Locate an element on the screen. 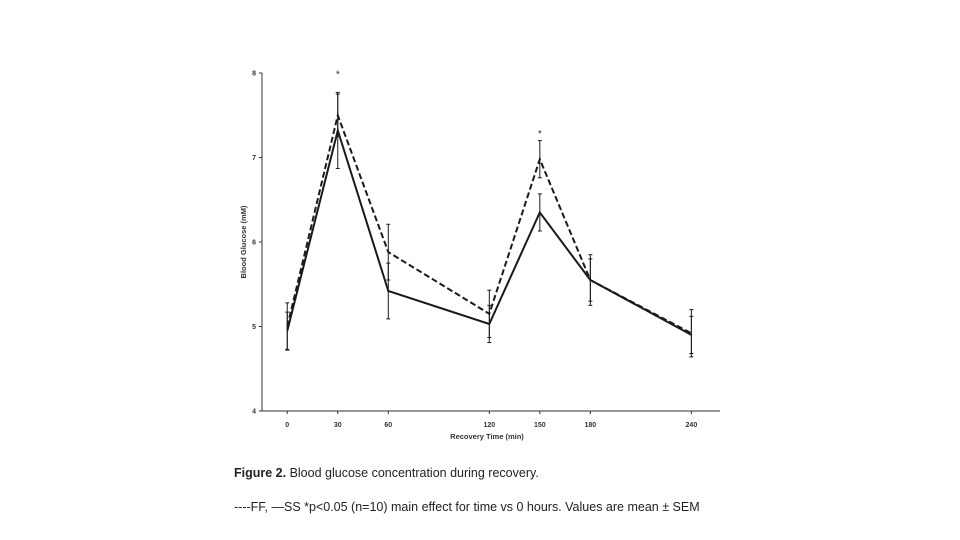  x-tick-label: 150 is located at coordinates (540, 425).